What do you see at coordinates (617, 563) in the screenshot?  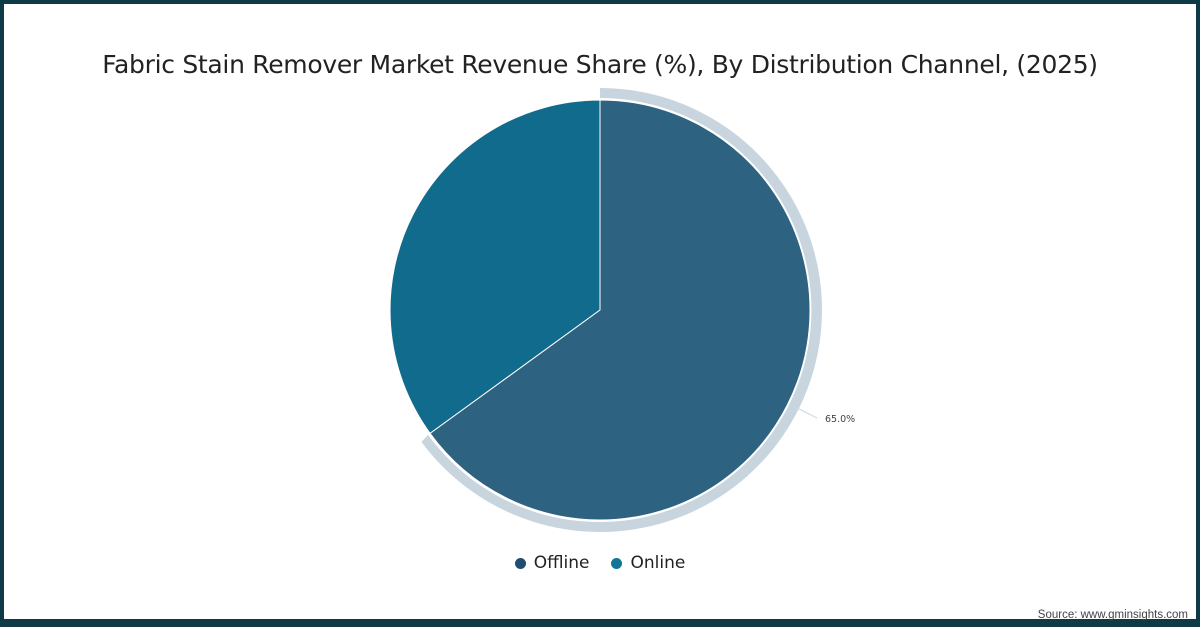 I see `legend-dot-online-icon` at bounding box center [617, 563].